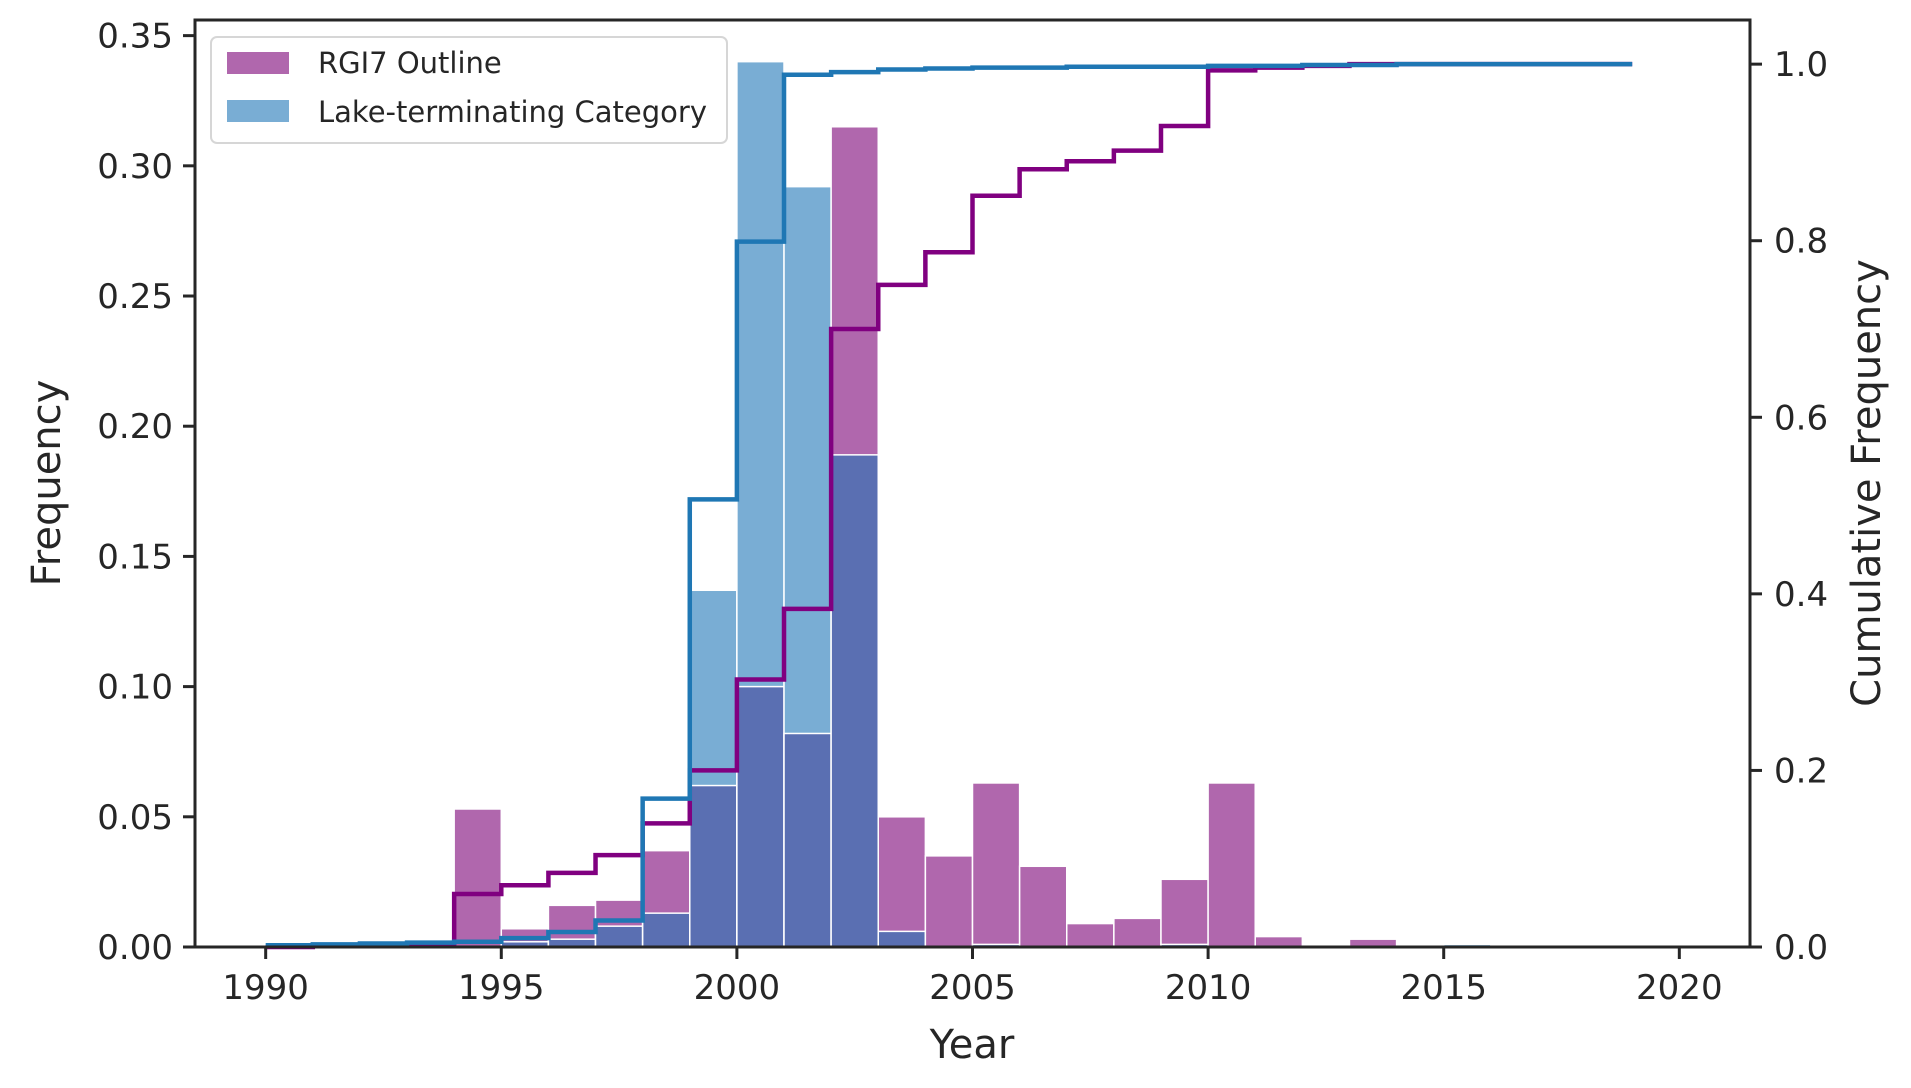  What do you see at coordinates (1801, 595) in the screenshot?
I see `y2-tick-label: 0.4` at bounding box center [1801, 595].